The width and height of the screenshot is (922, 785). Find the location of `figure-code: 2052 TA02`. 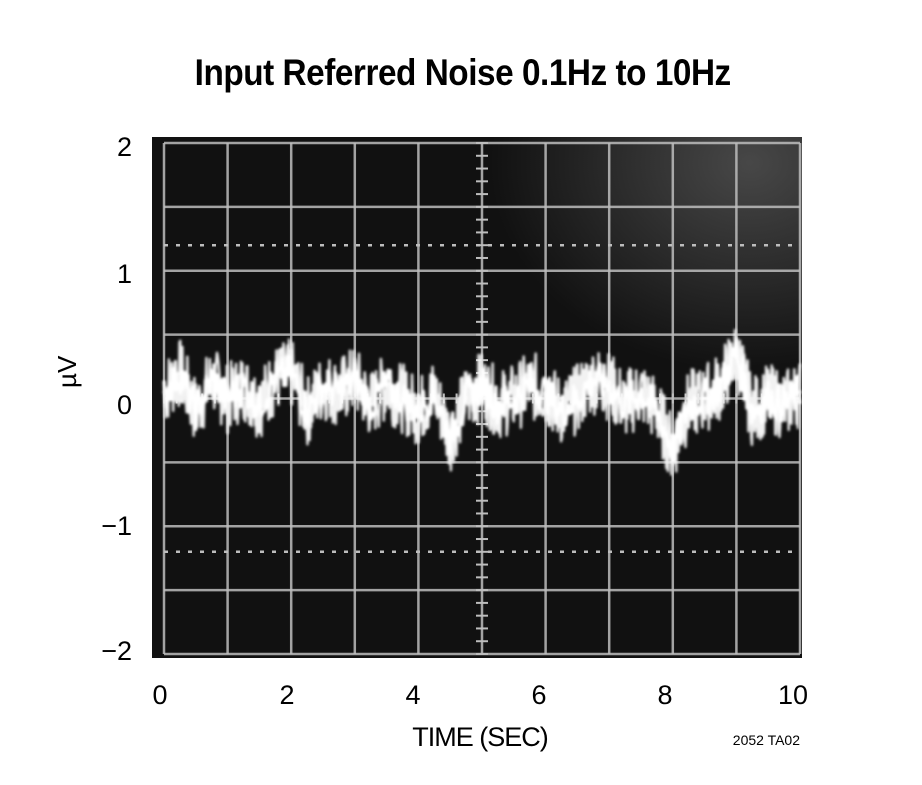

figure-code: 2052 TA02 is located at coordinates (766, 740).